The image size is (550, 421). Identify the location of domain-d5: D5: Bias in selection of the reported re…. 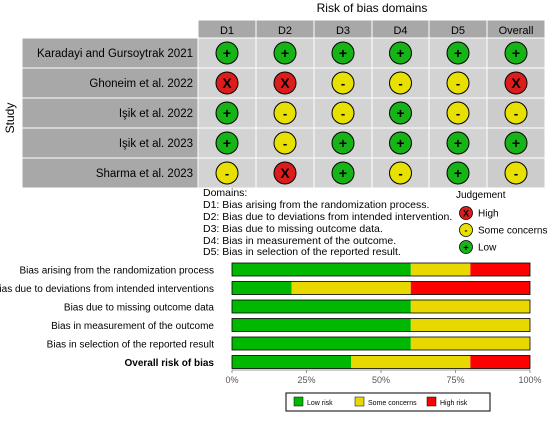
(302, 252).